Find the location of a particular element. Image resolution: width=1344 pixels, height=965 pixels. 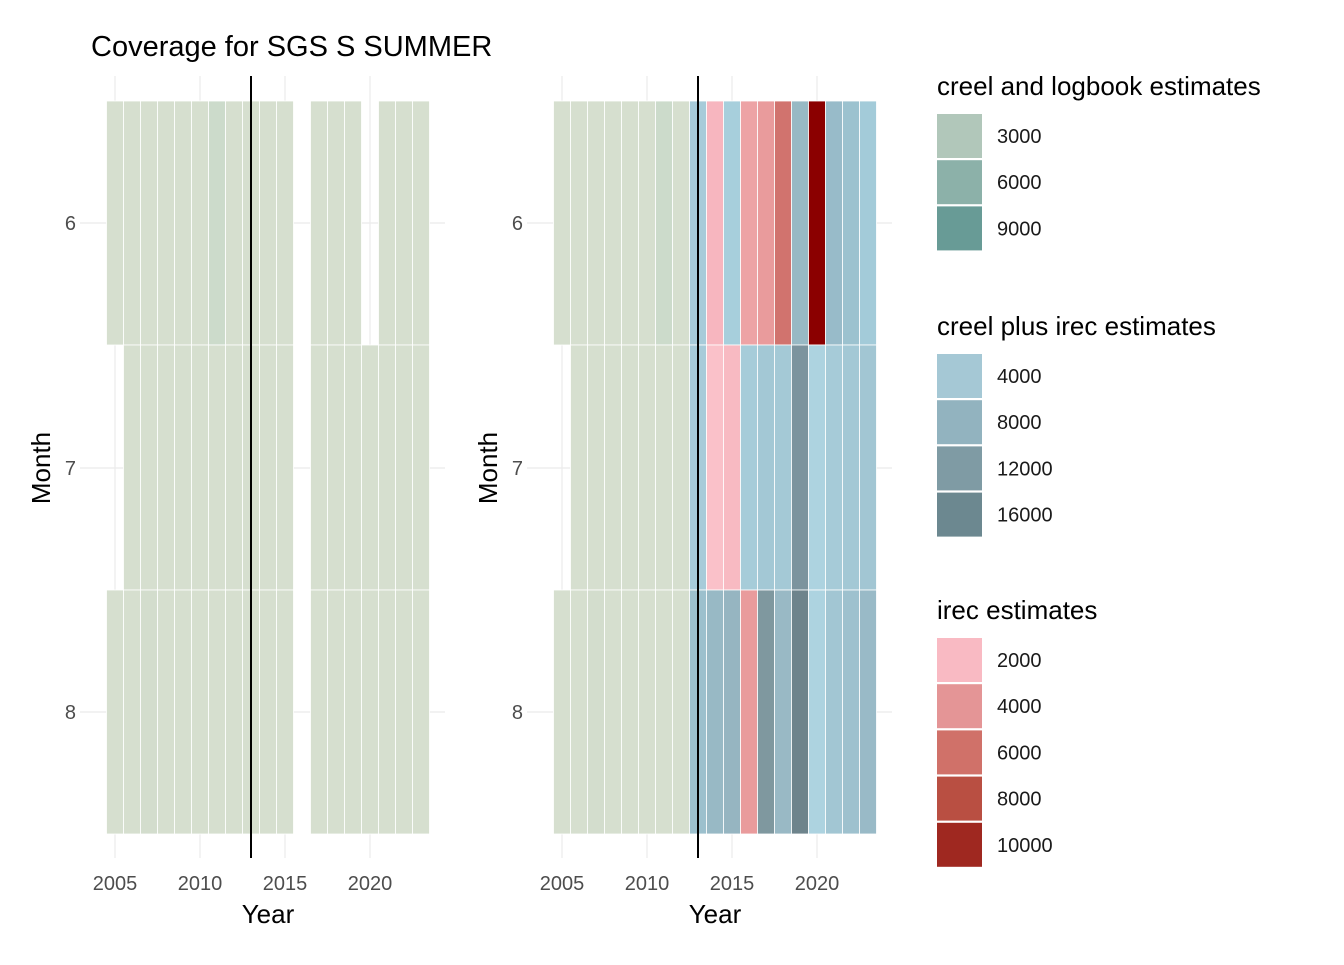

y-tick-label: 6 is located at coordinates (70, 224).